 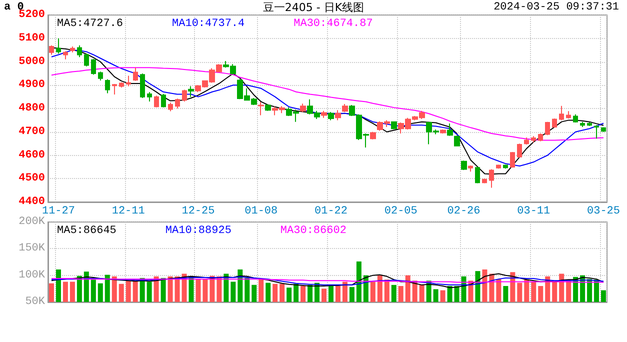 I want to click on x-tick-label: 11-27, so click(x=58, y=212).